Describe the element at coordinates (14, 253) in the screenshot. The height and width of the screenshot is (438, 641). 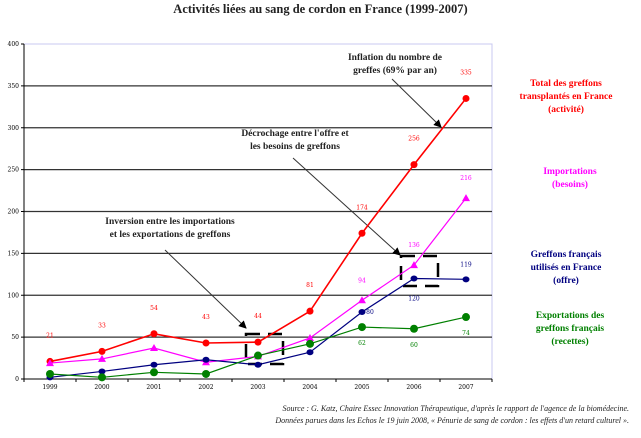
I see `y-tick-label: 150` at that location.